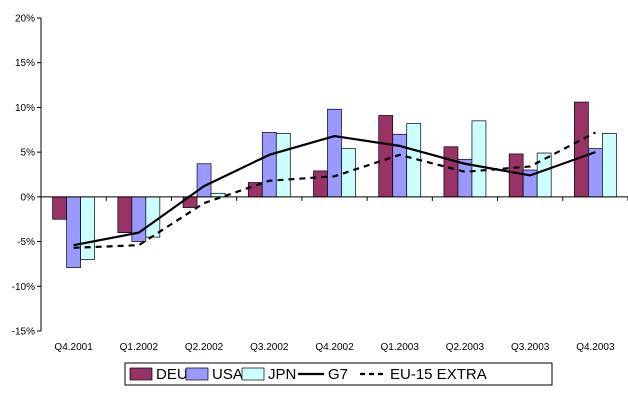 This screenshot has width=628, height=393. Describe the element at coordinates (26, 176) in the screenshot. I see `y-axis-ticks: 20% 15% 10% 5% 0% -5% -10% -15%` at that location.